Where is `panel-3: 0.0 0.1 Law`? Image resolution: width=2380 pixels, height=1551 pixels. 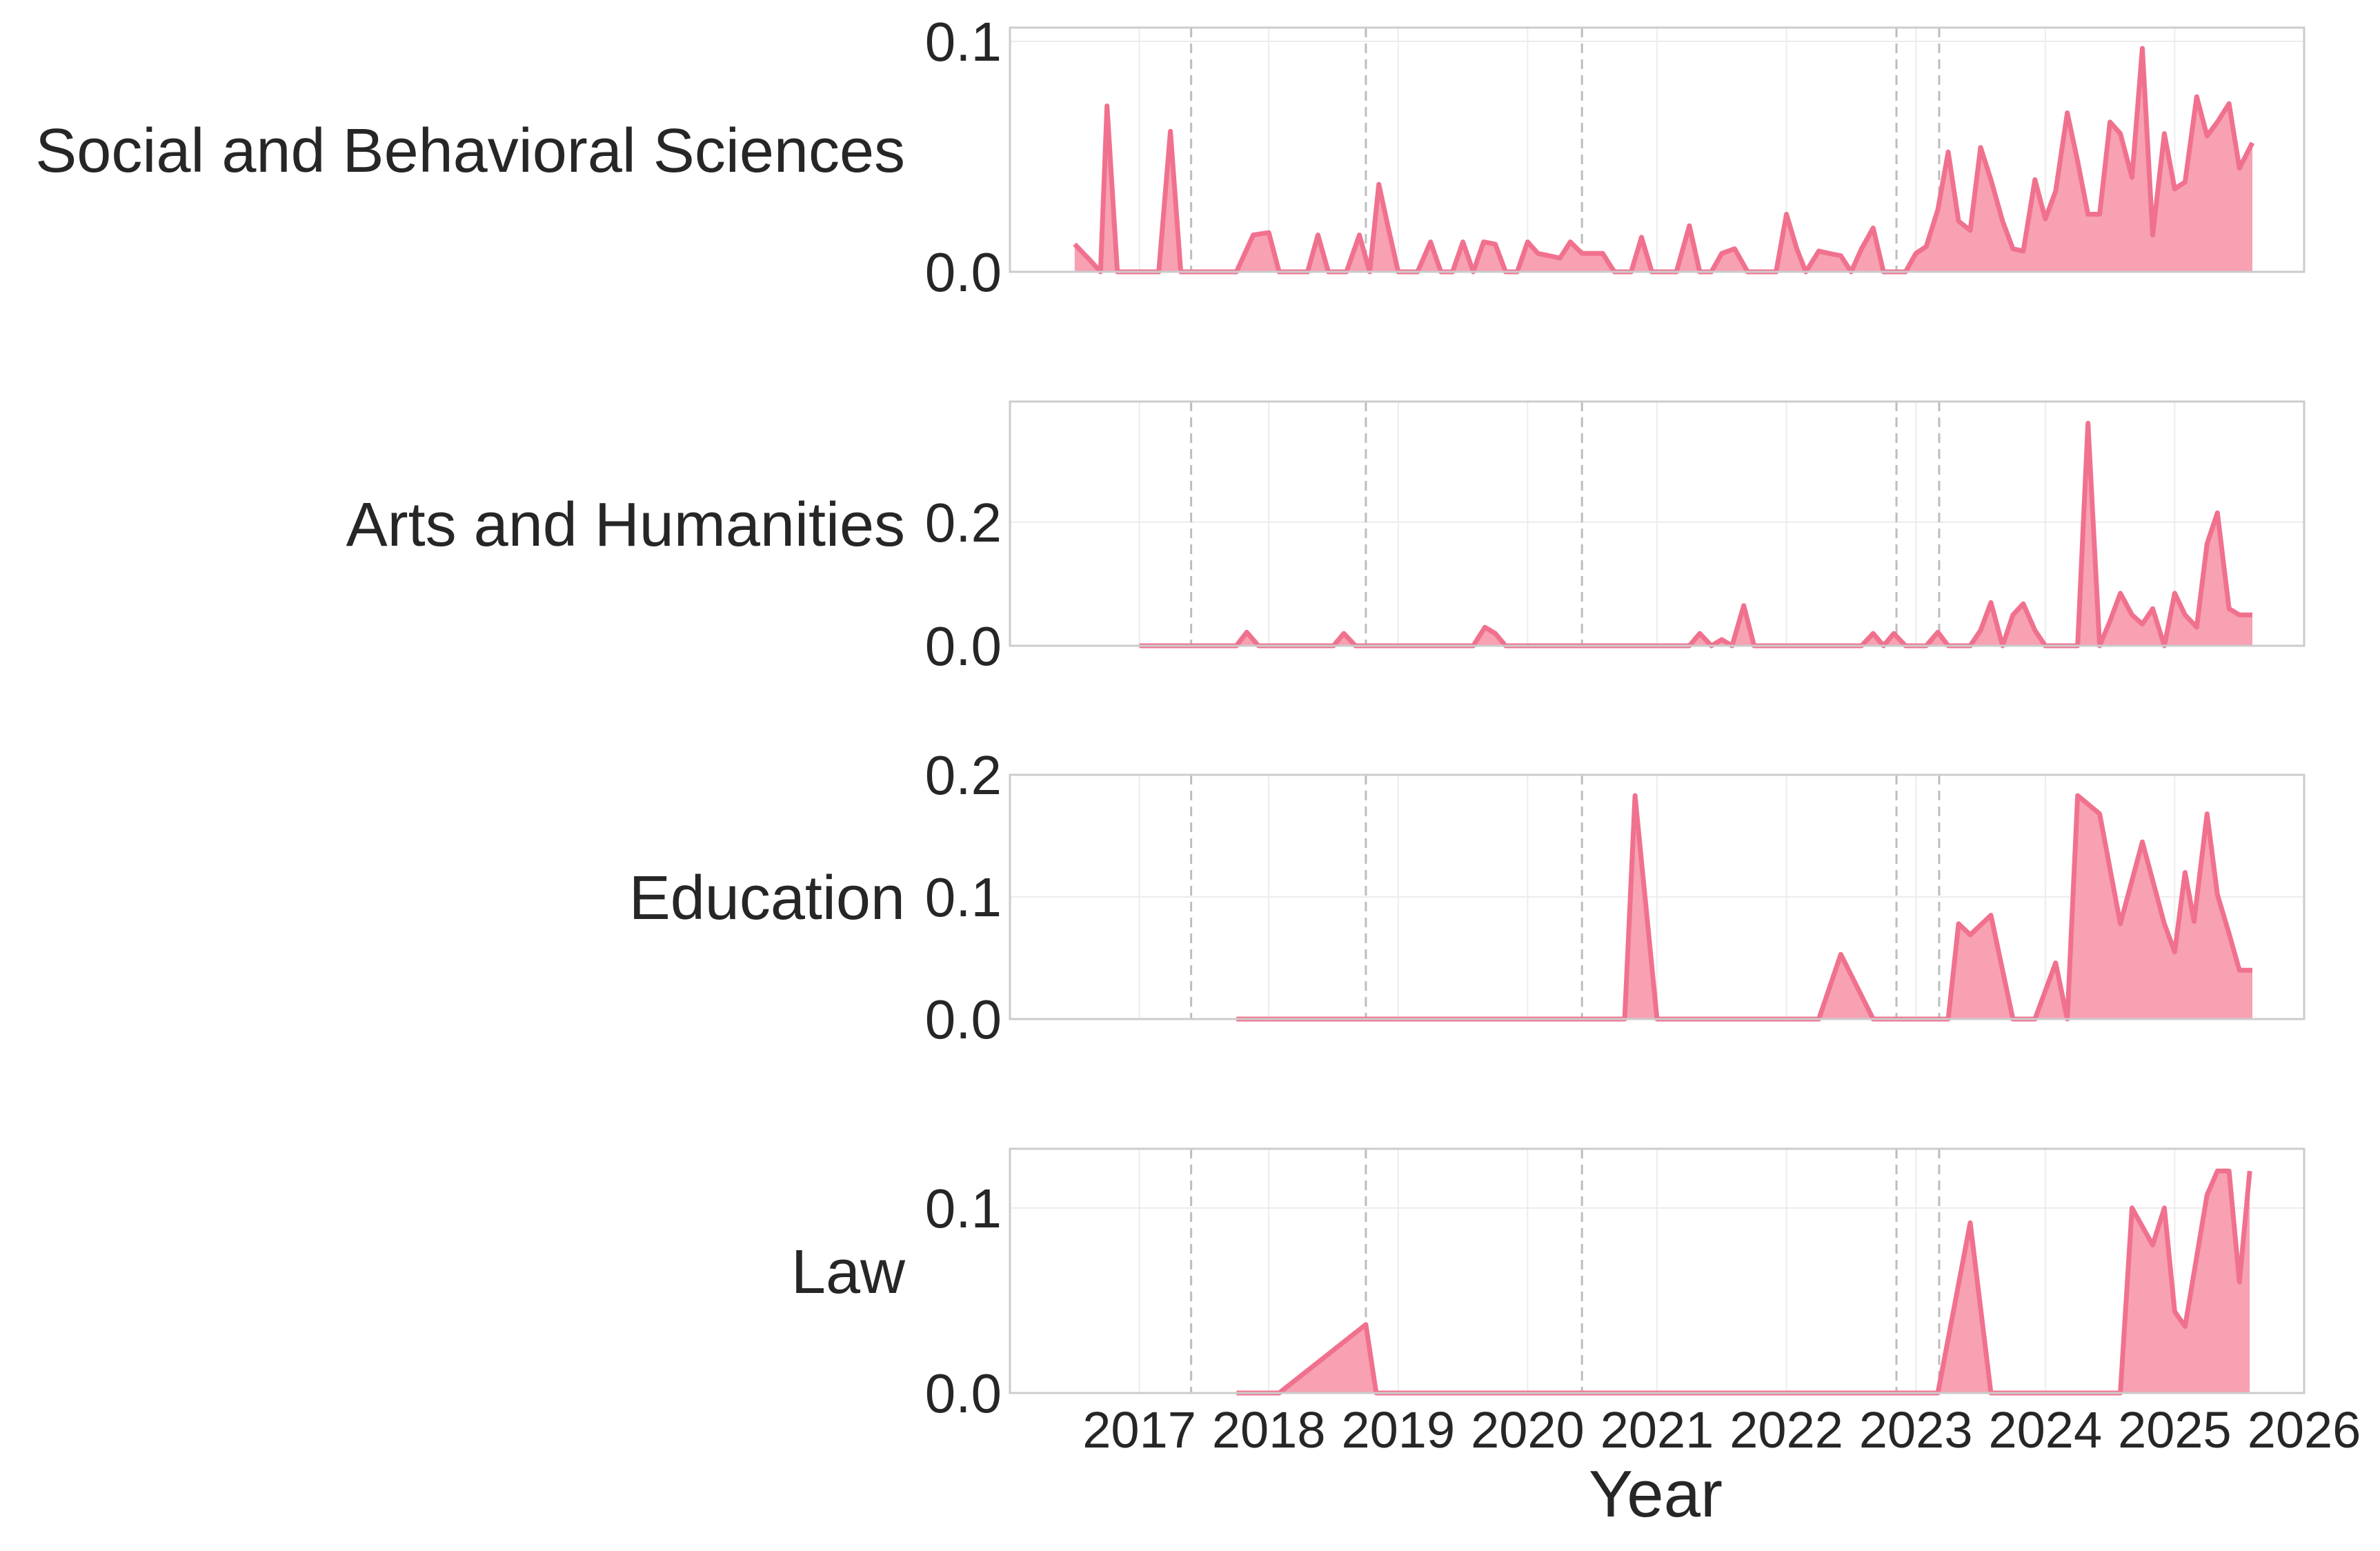
panel-3: 0.0 0.1 Law is located at coordinates (1548, 1285).